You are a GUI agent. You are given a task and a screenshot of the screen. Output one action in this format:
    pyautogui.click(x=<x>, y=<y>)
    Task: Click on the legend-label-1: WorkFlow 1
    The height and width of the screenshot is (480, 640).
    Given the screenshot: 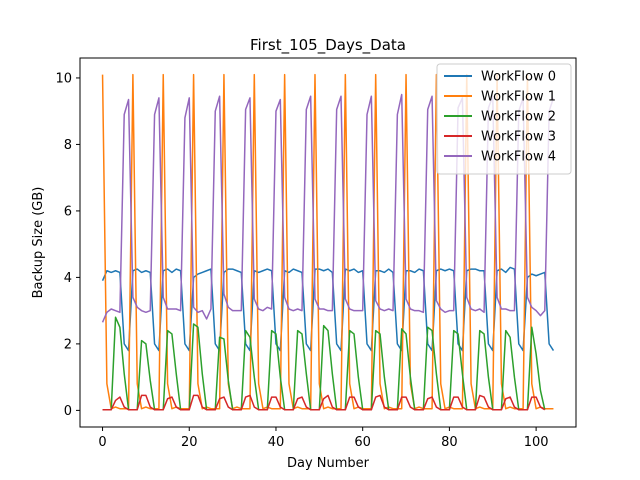 What is the action you would take?
    pyautogui.click(x=518, y=97)
    